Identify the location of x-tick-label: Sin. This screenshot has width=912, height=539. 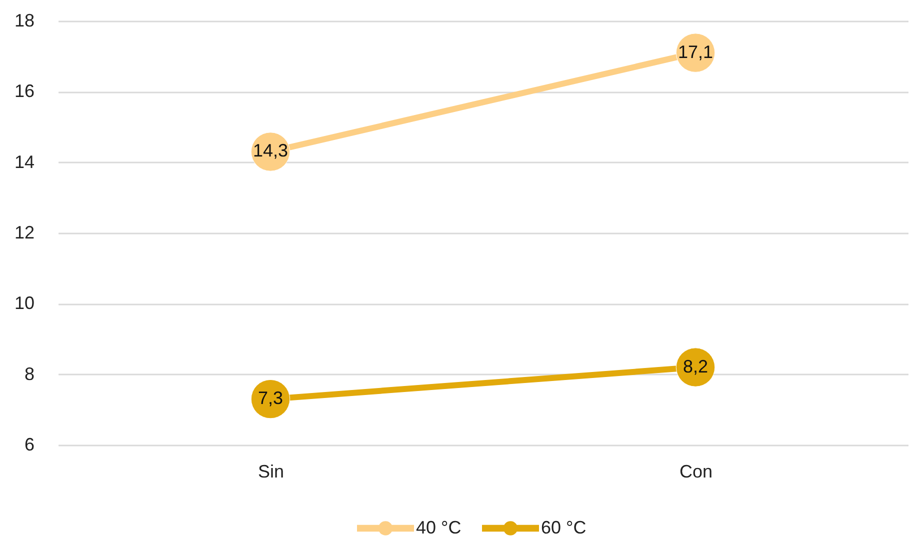
(271, 472).